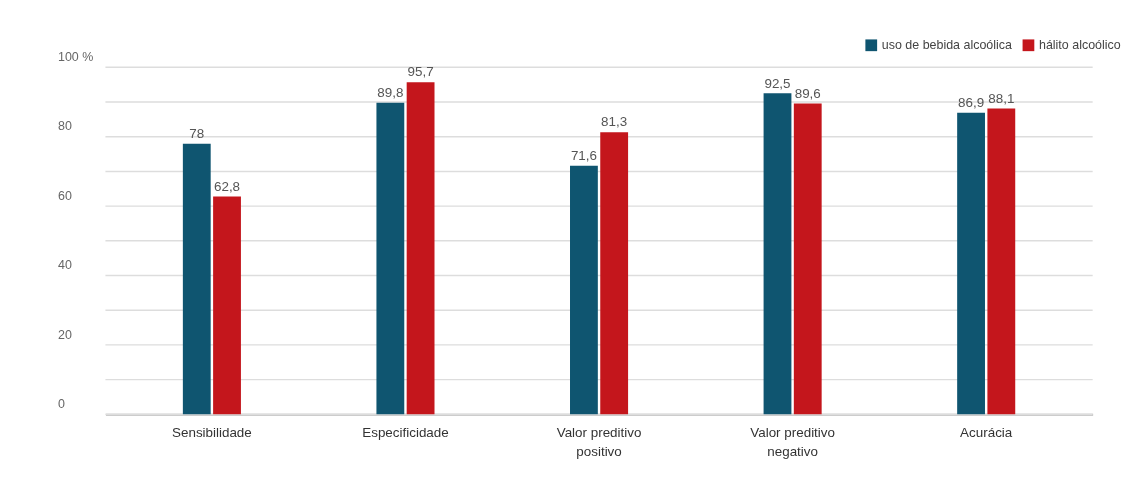  Describe the element at coordinates (64, 265) in the screenshot. I see `y-tick-label: 40` at that location.